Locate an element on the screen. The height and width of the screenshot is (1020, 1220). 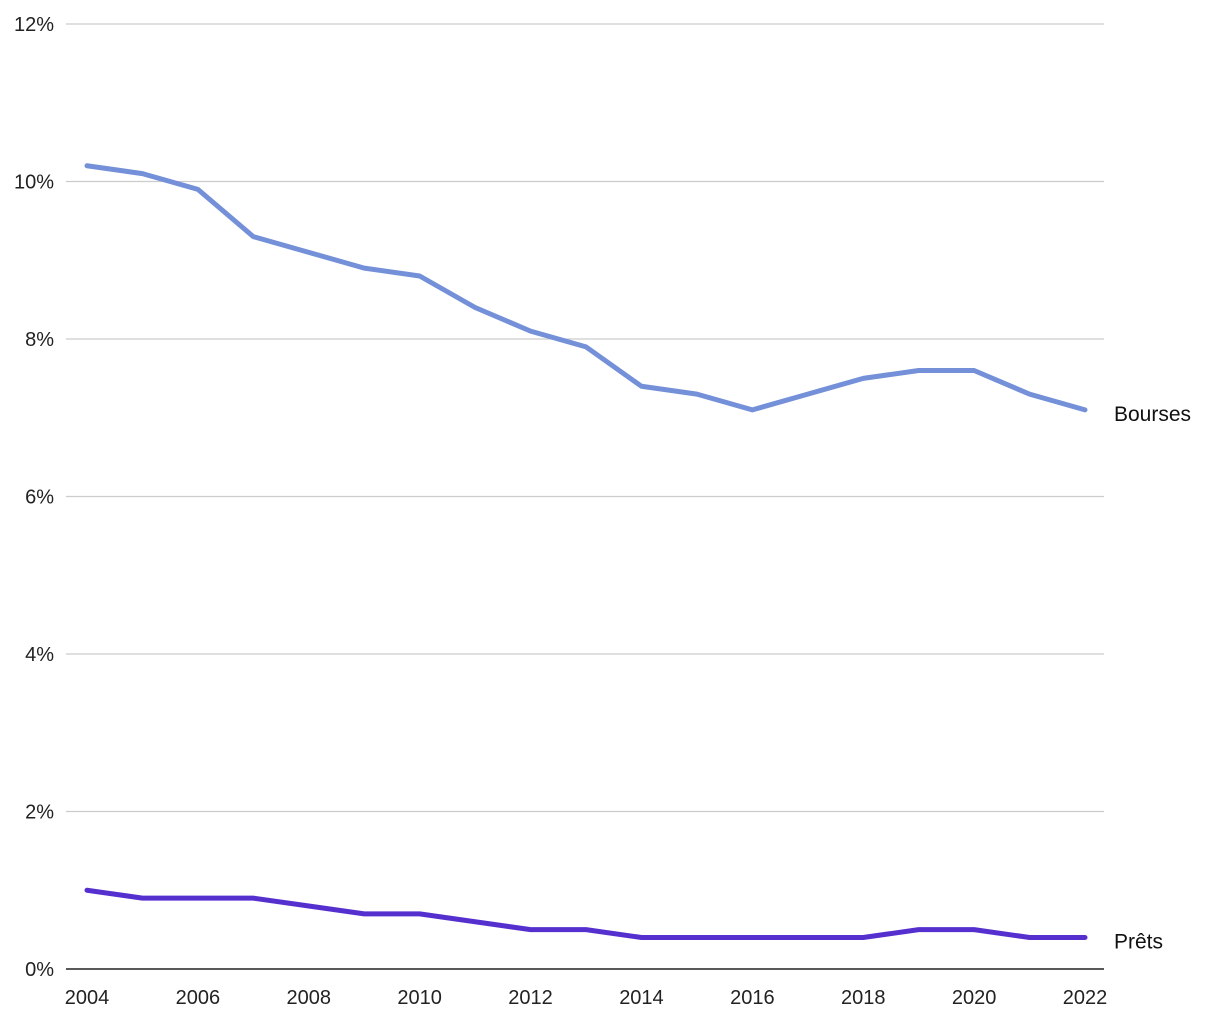
y-tick-label: 4% is located at coordinates (39, 655).